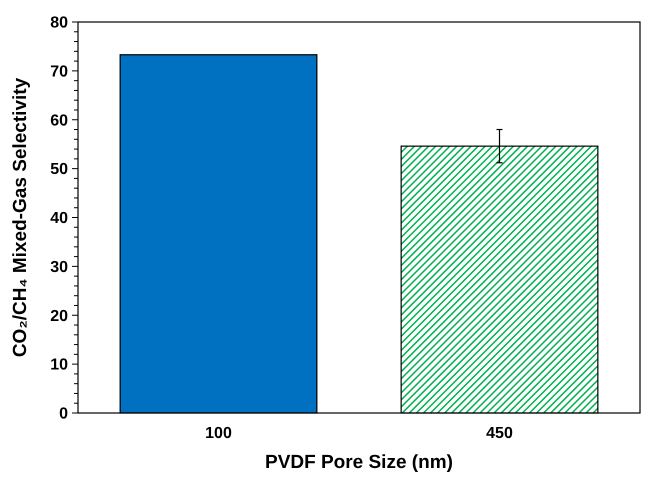 The width and height of the screenshot is (647, 477). I want to click on y-tick-label: 60, so click(59, 121).